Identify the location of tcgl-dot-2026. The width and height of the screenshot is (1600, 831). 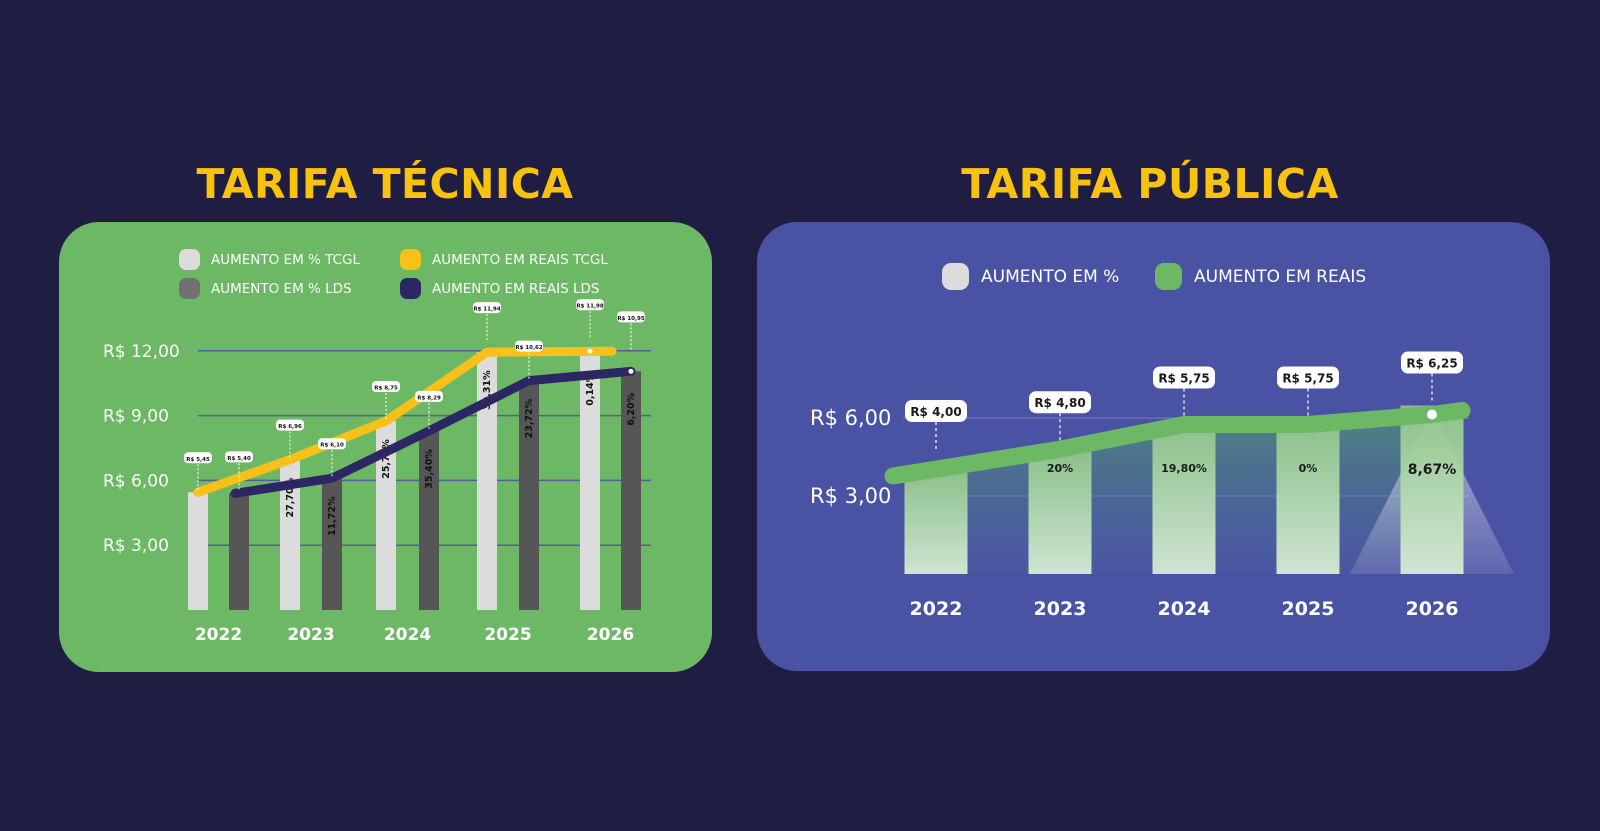
(590, 351).